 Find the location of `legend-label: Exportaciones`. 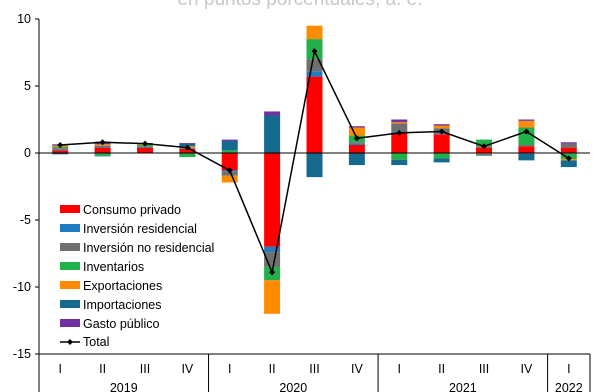

legend-label: Exportaciones is located at coordinates (122, 286).